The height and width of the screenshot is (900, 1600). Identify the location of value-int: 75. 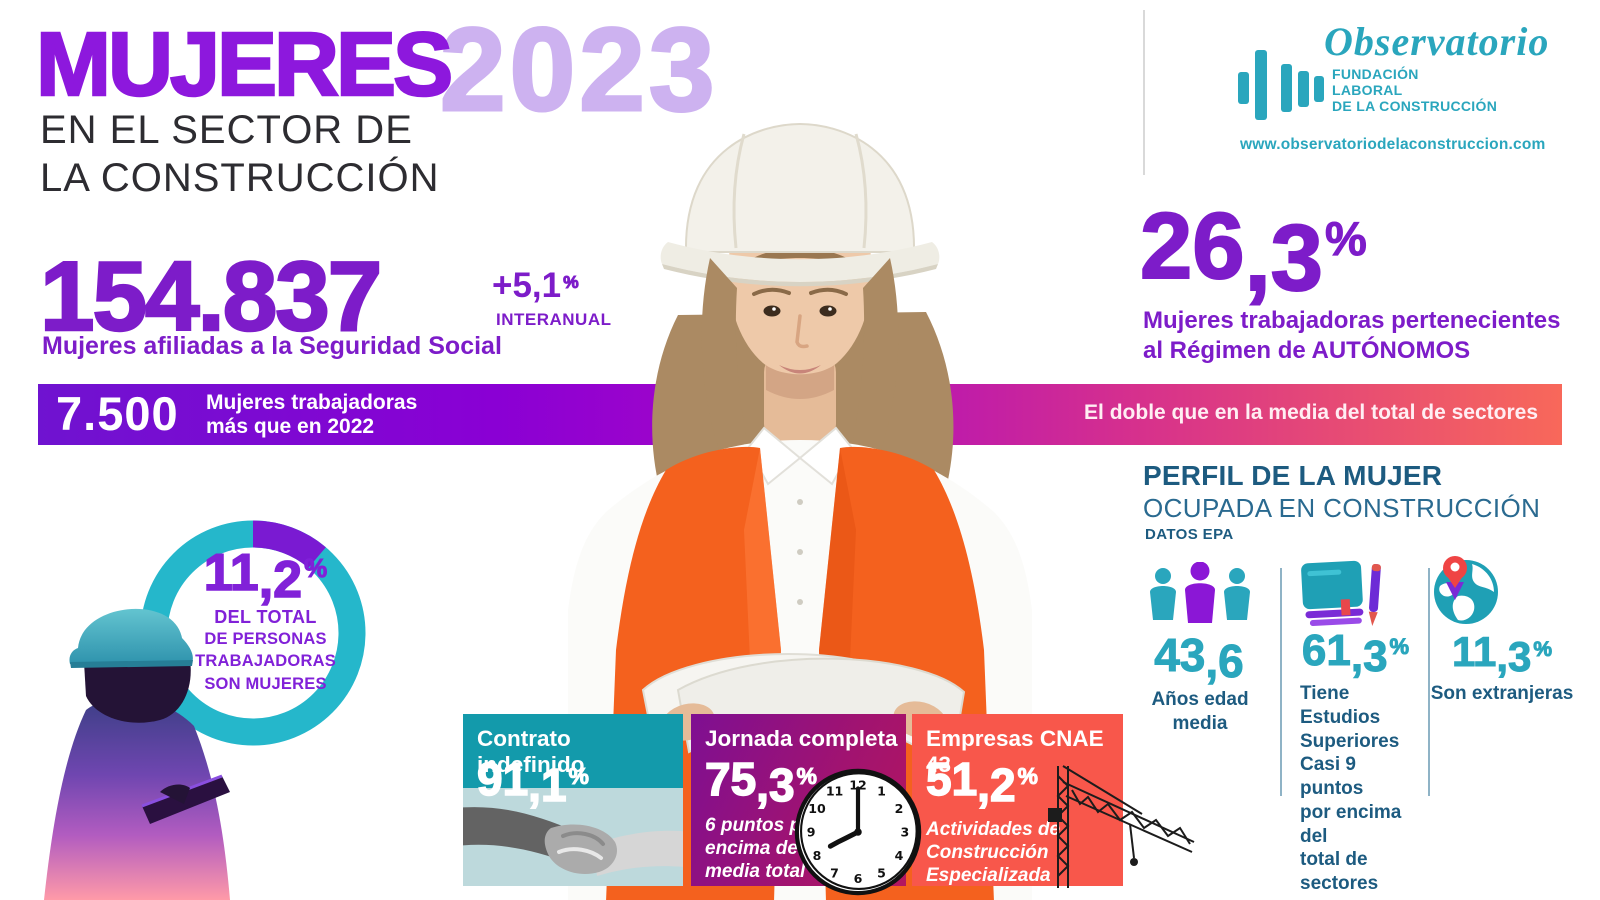
(730, 779).